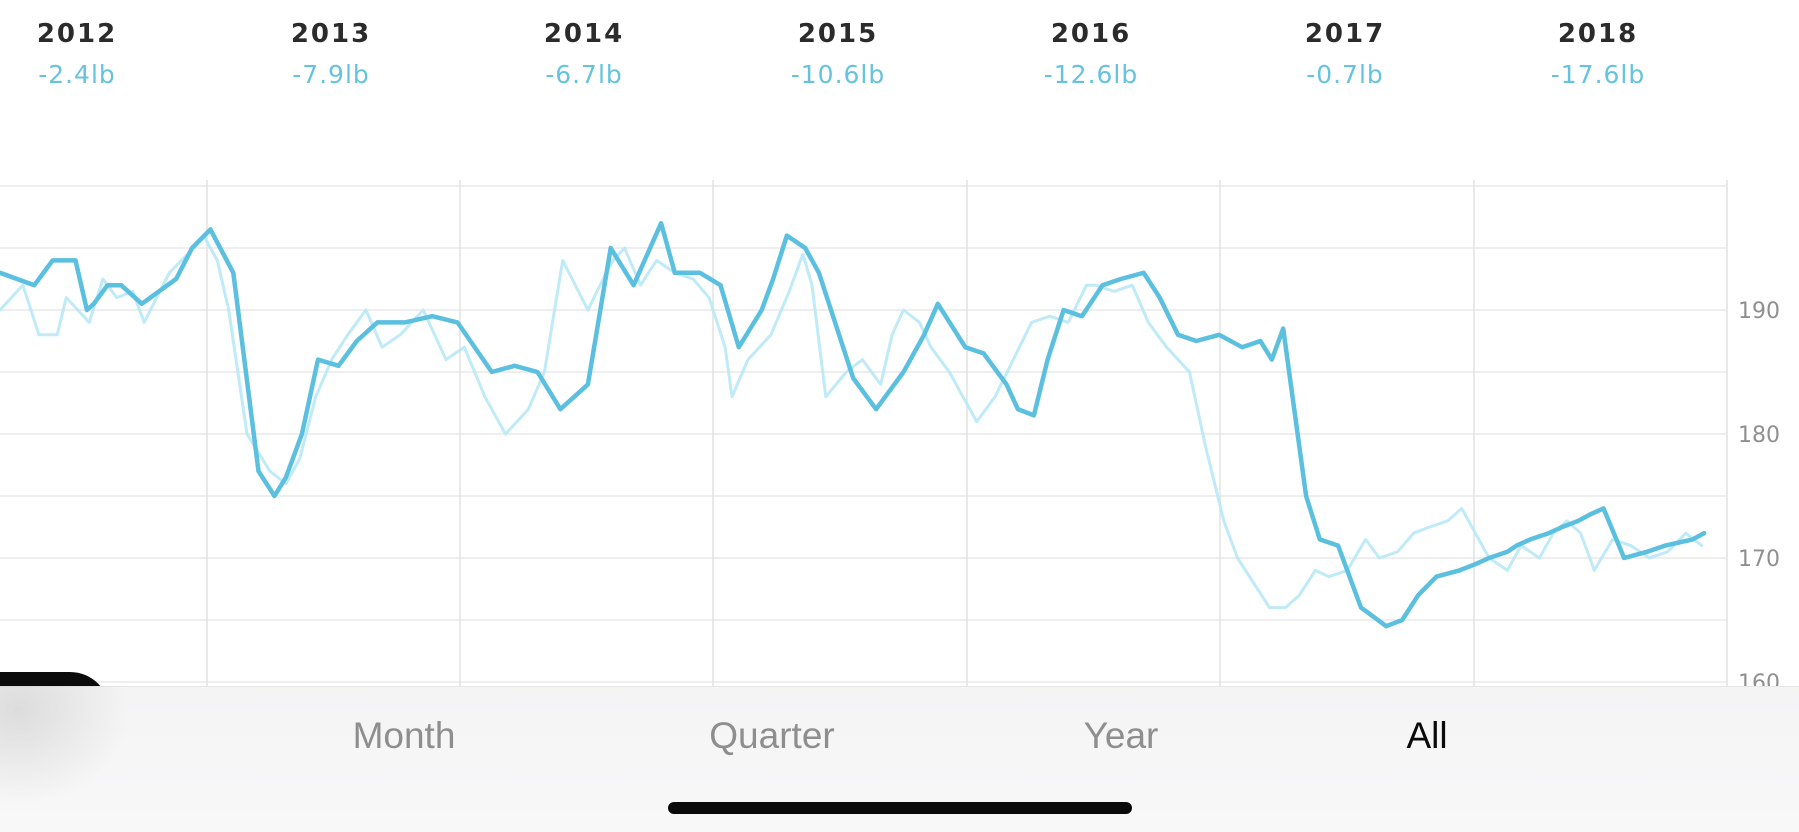 This screenshot has width=1799, height=832. What do you see at coordinates (1598, 34) in the screenshot?
I see `year-label: 2018` at bounding box center [1598, 34].